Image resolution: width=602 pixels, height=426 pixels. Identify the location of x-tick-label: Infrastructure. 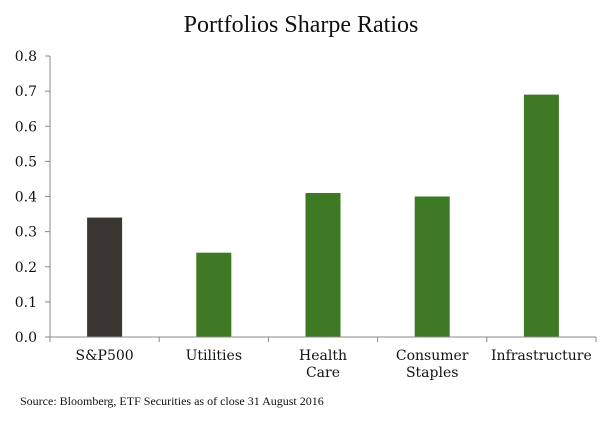
(541, 356).